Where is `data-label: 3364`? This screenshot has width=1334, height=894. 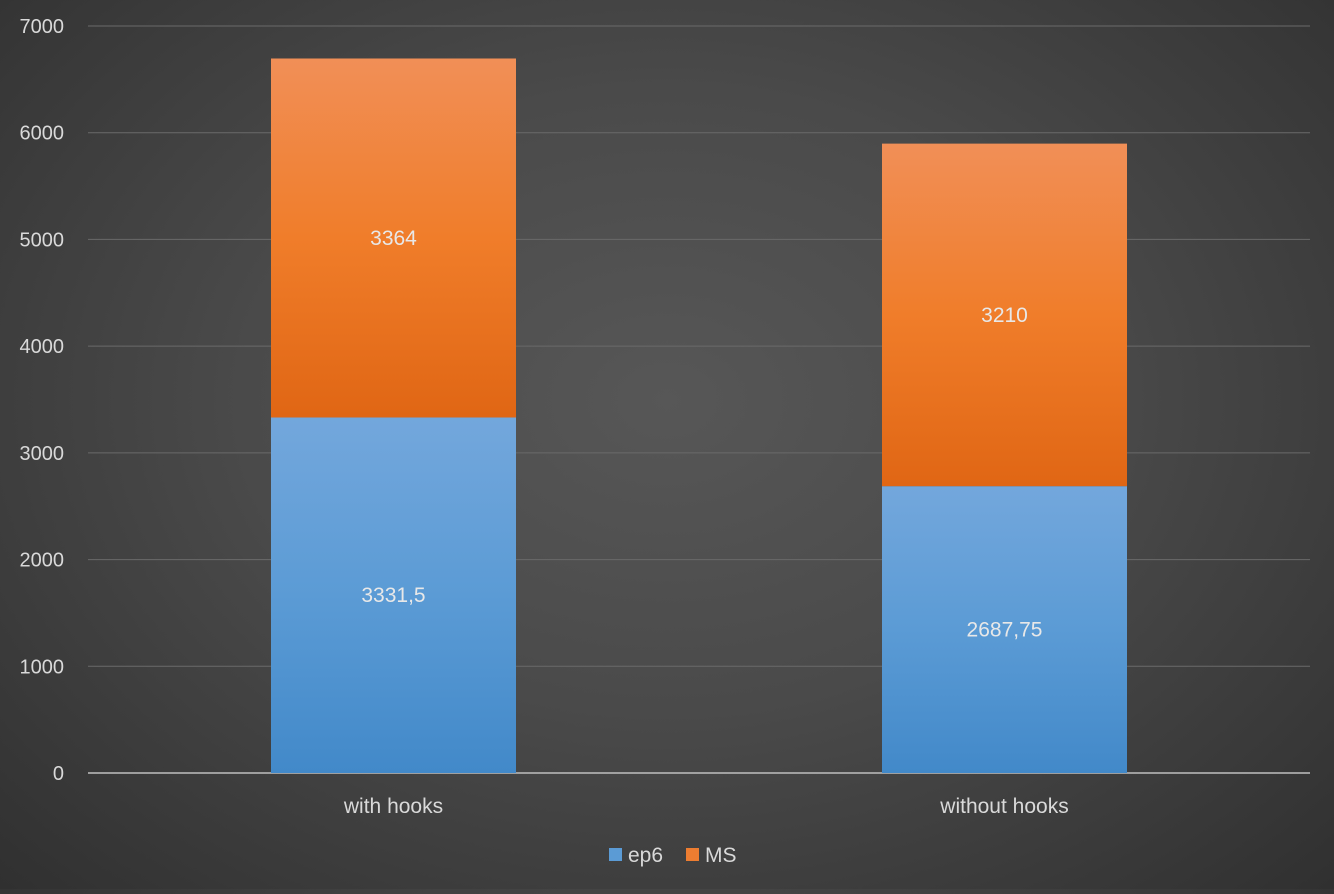 data-label: 3364 is located at coordinates (393, 238).